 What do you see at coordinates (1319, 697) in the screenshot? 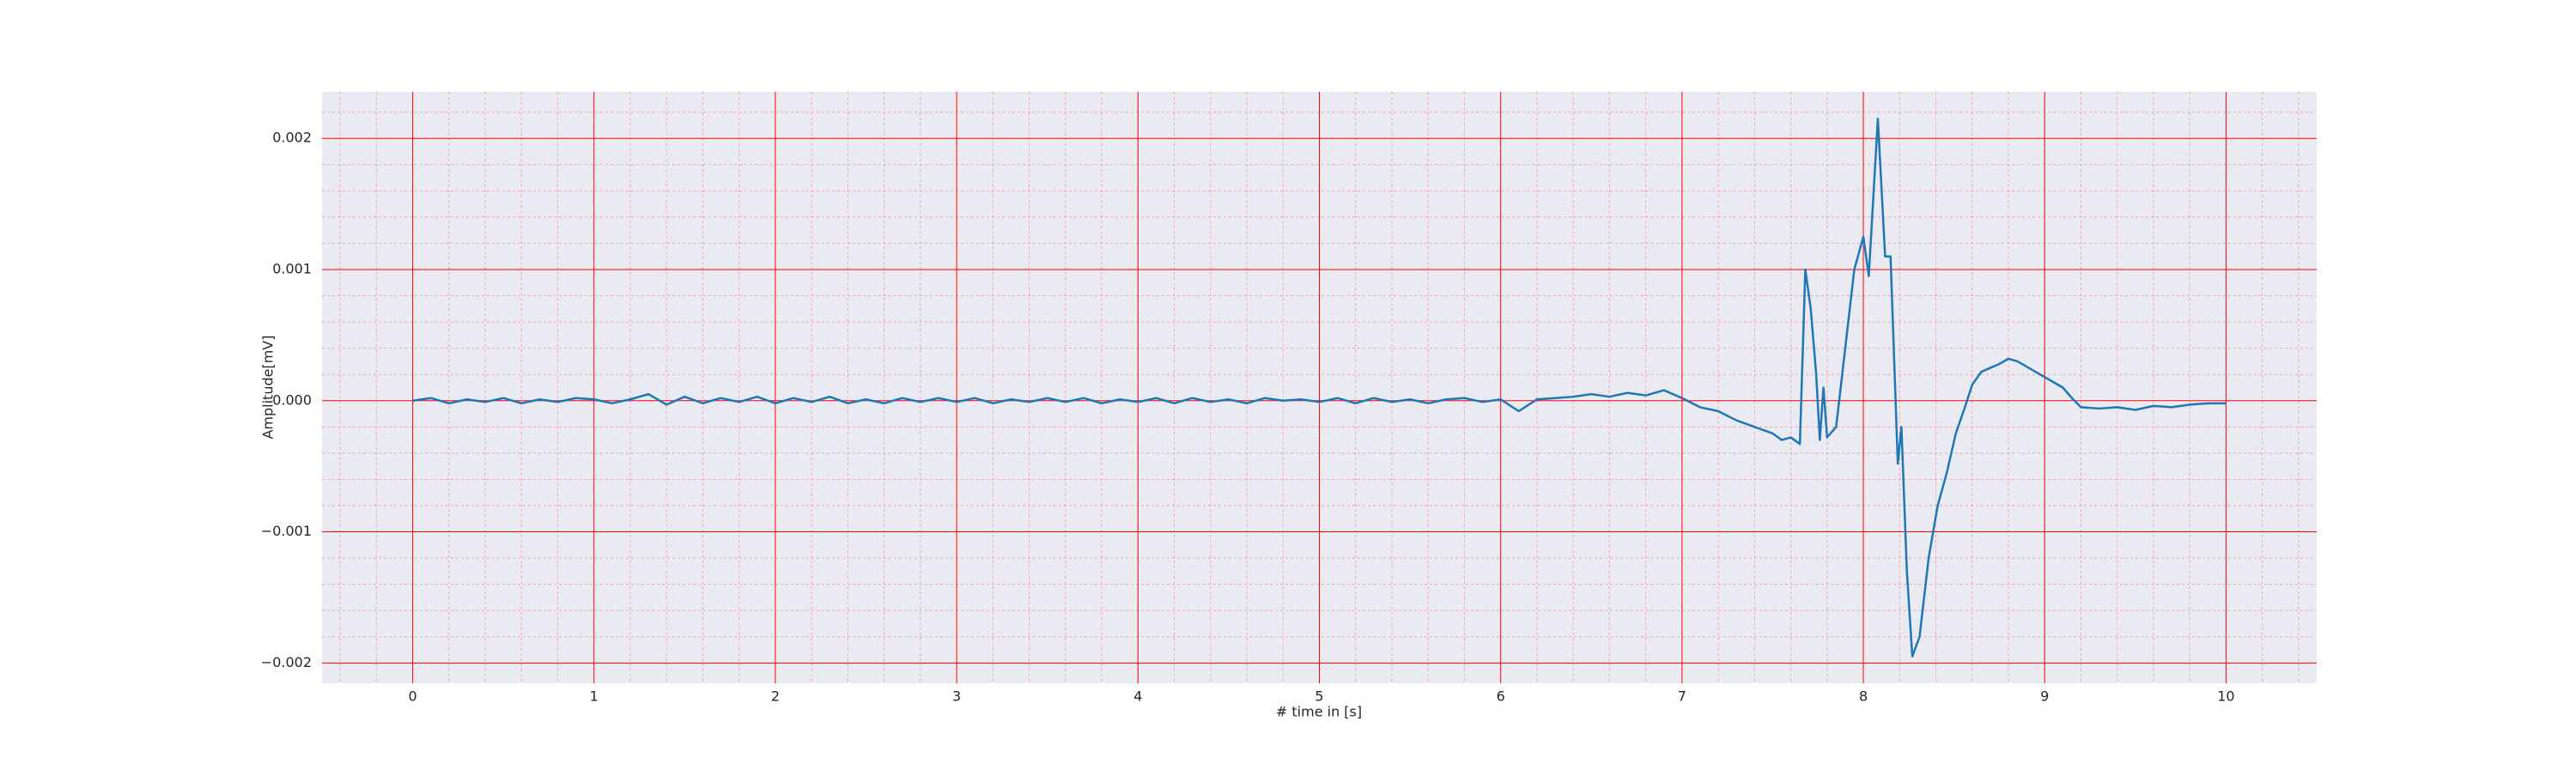
I see `x-tick-label: 5` at bounding box center [1319, 697].